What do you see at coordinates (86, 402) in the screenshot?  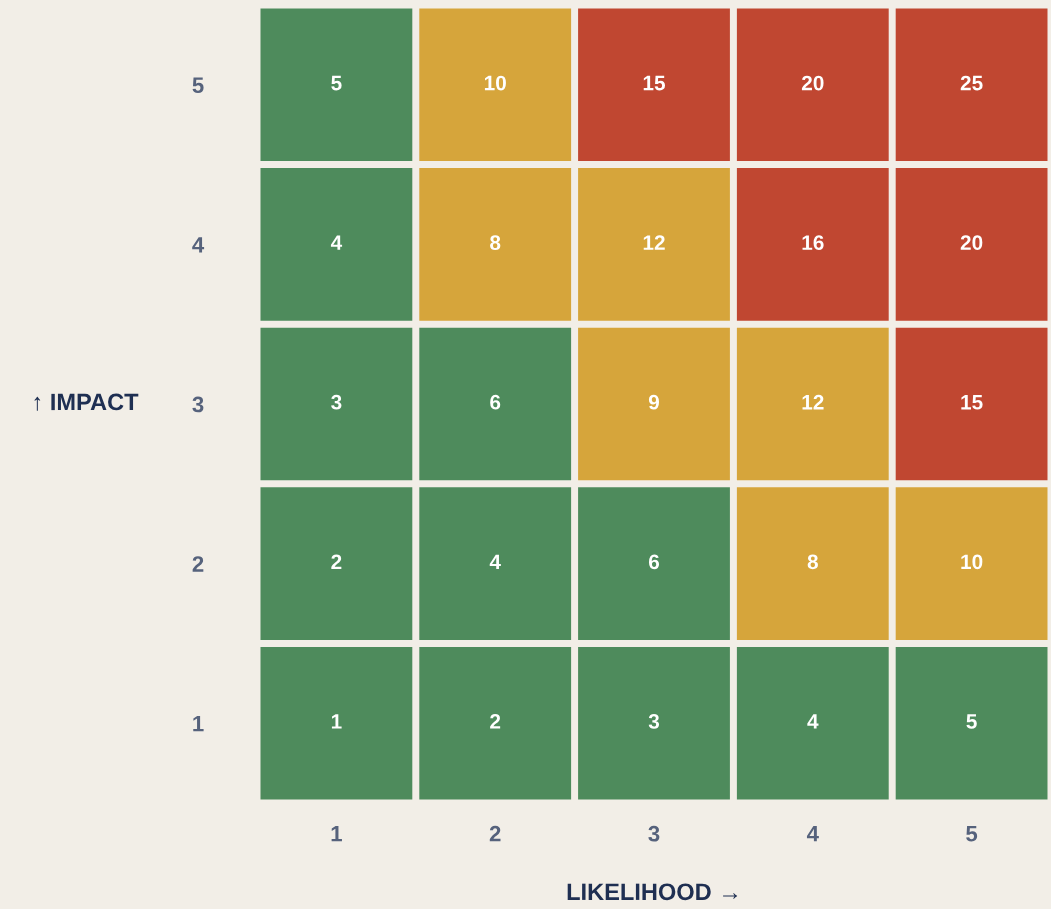 I see `y-axis-title: ↑ IMPACT` at bounding box center [86, 402].